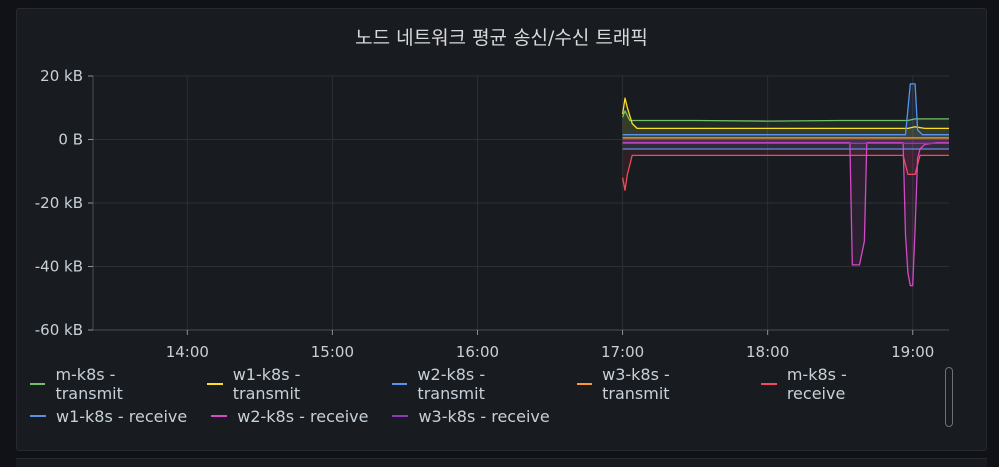 The height and width of the screenshot is (467, 999). Describe the element at coordinates (266, 384) in the screenshot. I see `legend-label: w1-k8s - transmit` at that location.